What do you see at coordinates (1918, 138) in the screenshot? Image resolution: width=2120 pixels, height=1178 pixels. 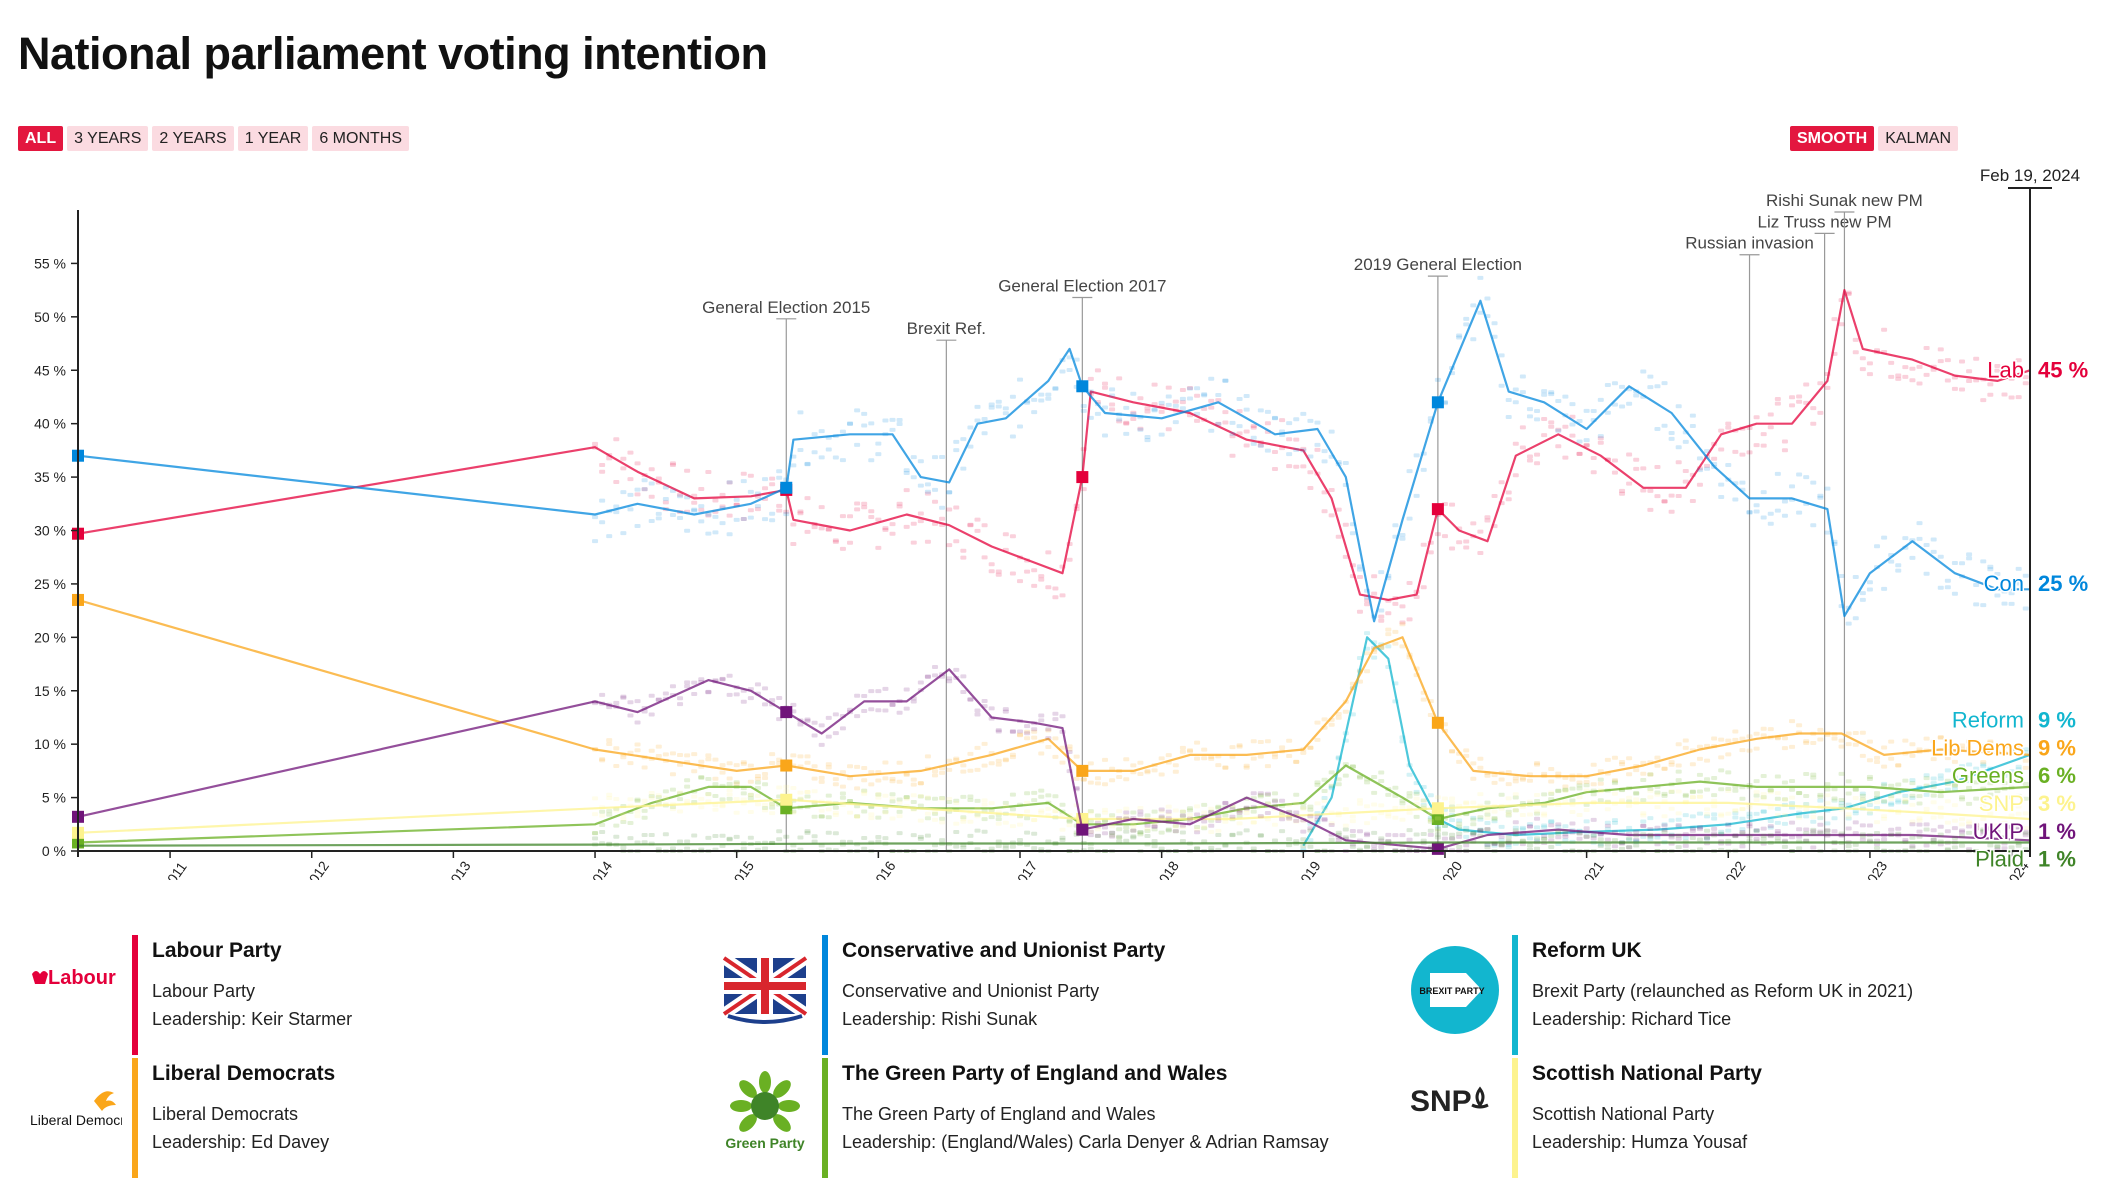 I see `kalman-button: KALMAN` at bounding box center [1918, 138].